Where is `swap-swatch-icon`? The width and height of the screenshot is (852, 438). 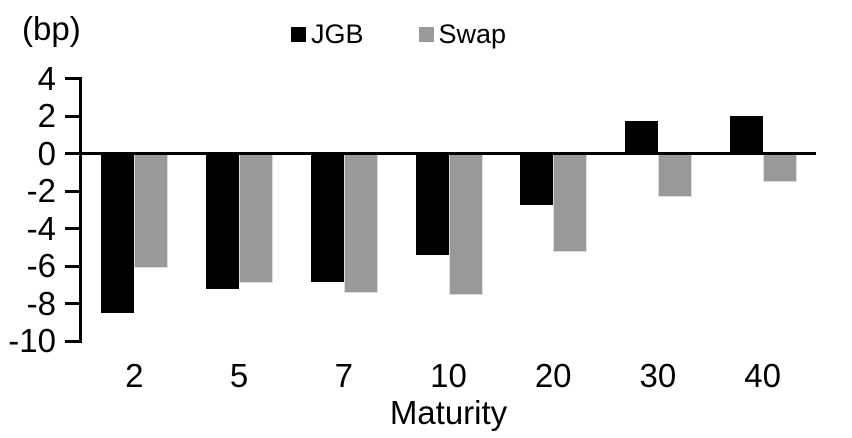
swap-swatch-icon is located at coordinates (426, 34).